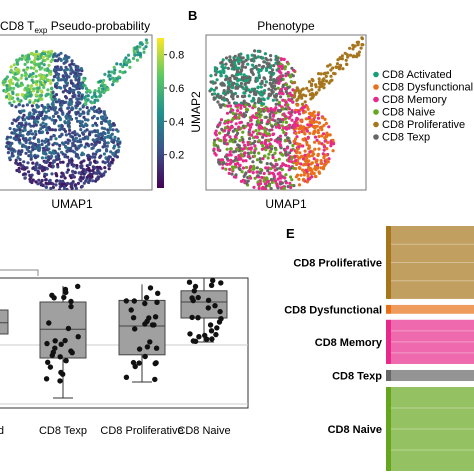 This screenshot has width=474, height=474. What do you see at coordinates (388, 375) in the screenshot?
I see `sankey-node` at bounding box center [388, 375].